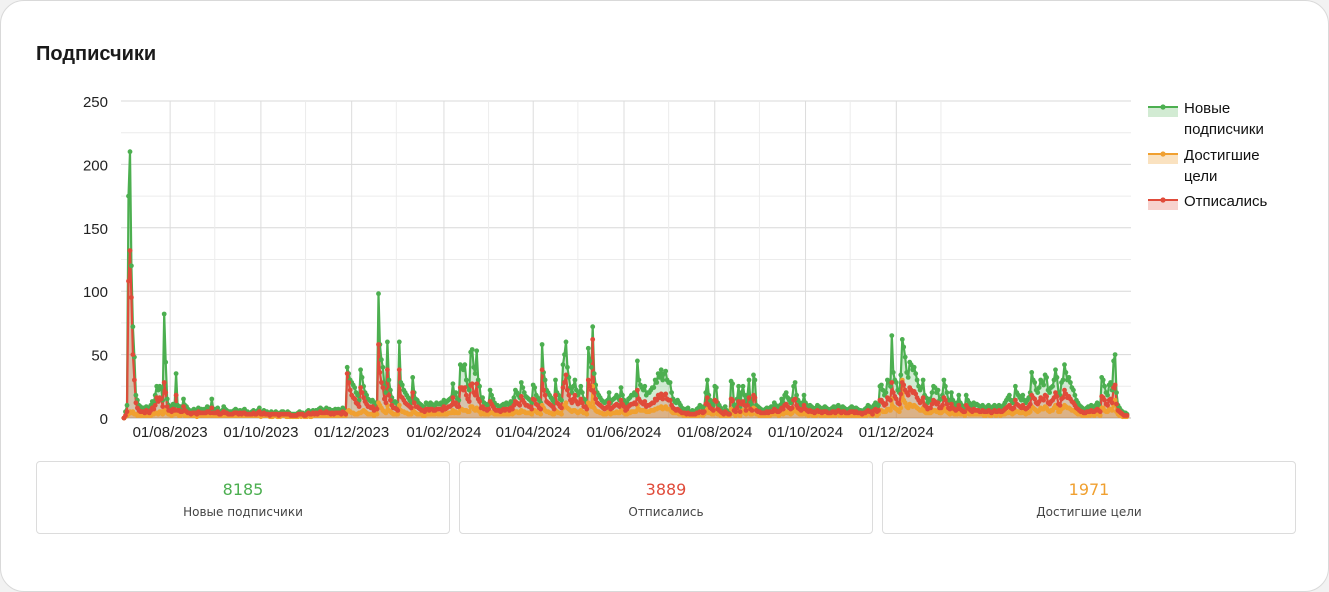 The image size is (1329, 592). What do you see at coordinates (95, 102) in the screenshot?
I see `y-tick-label: 250` at bounding box center [95, 102].